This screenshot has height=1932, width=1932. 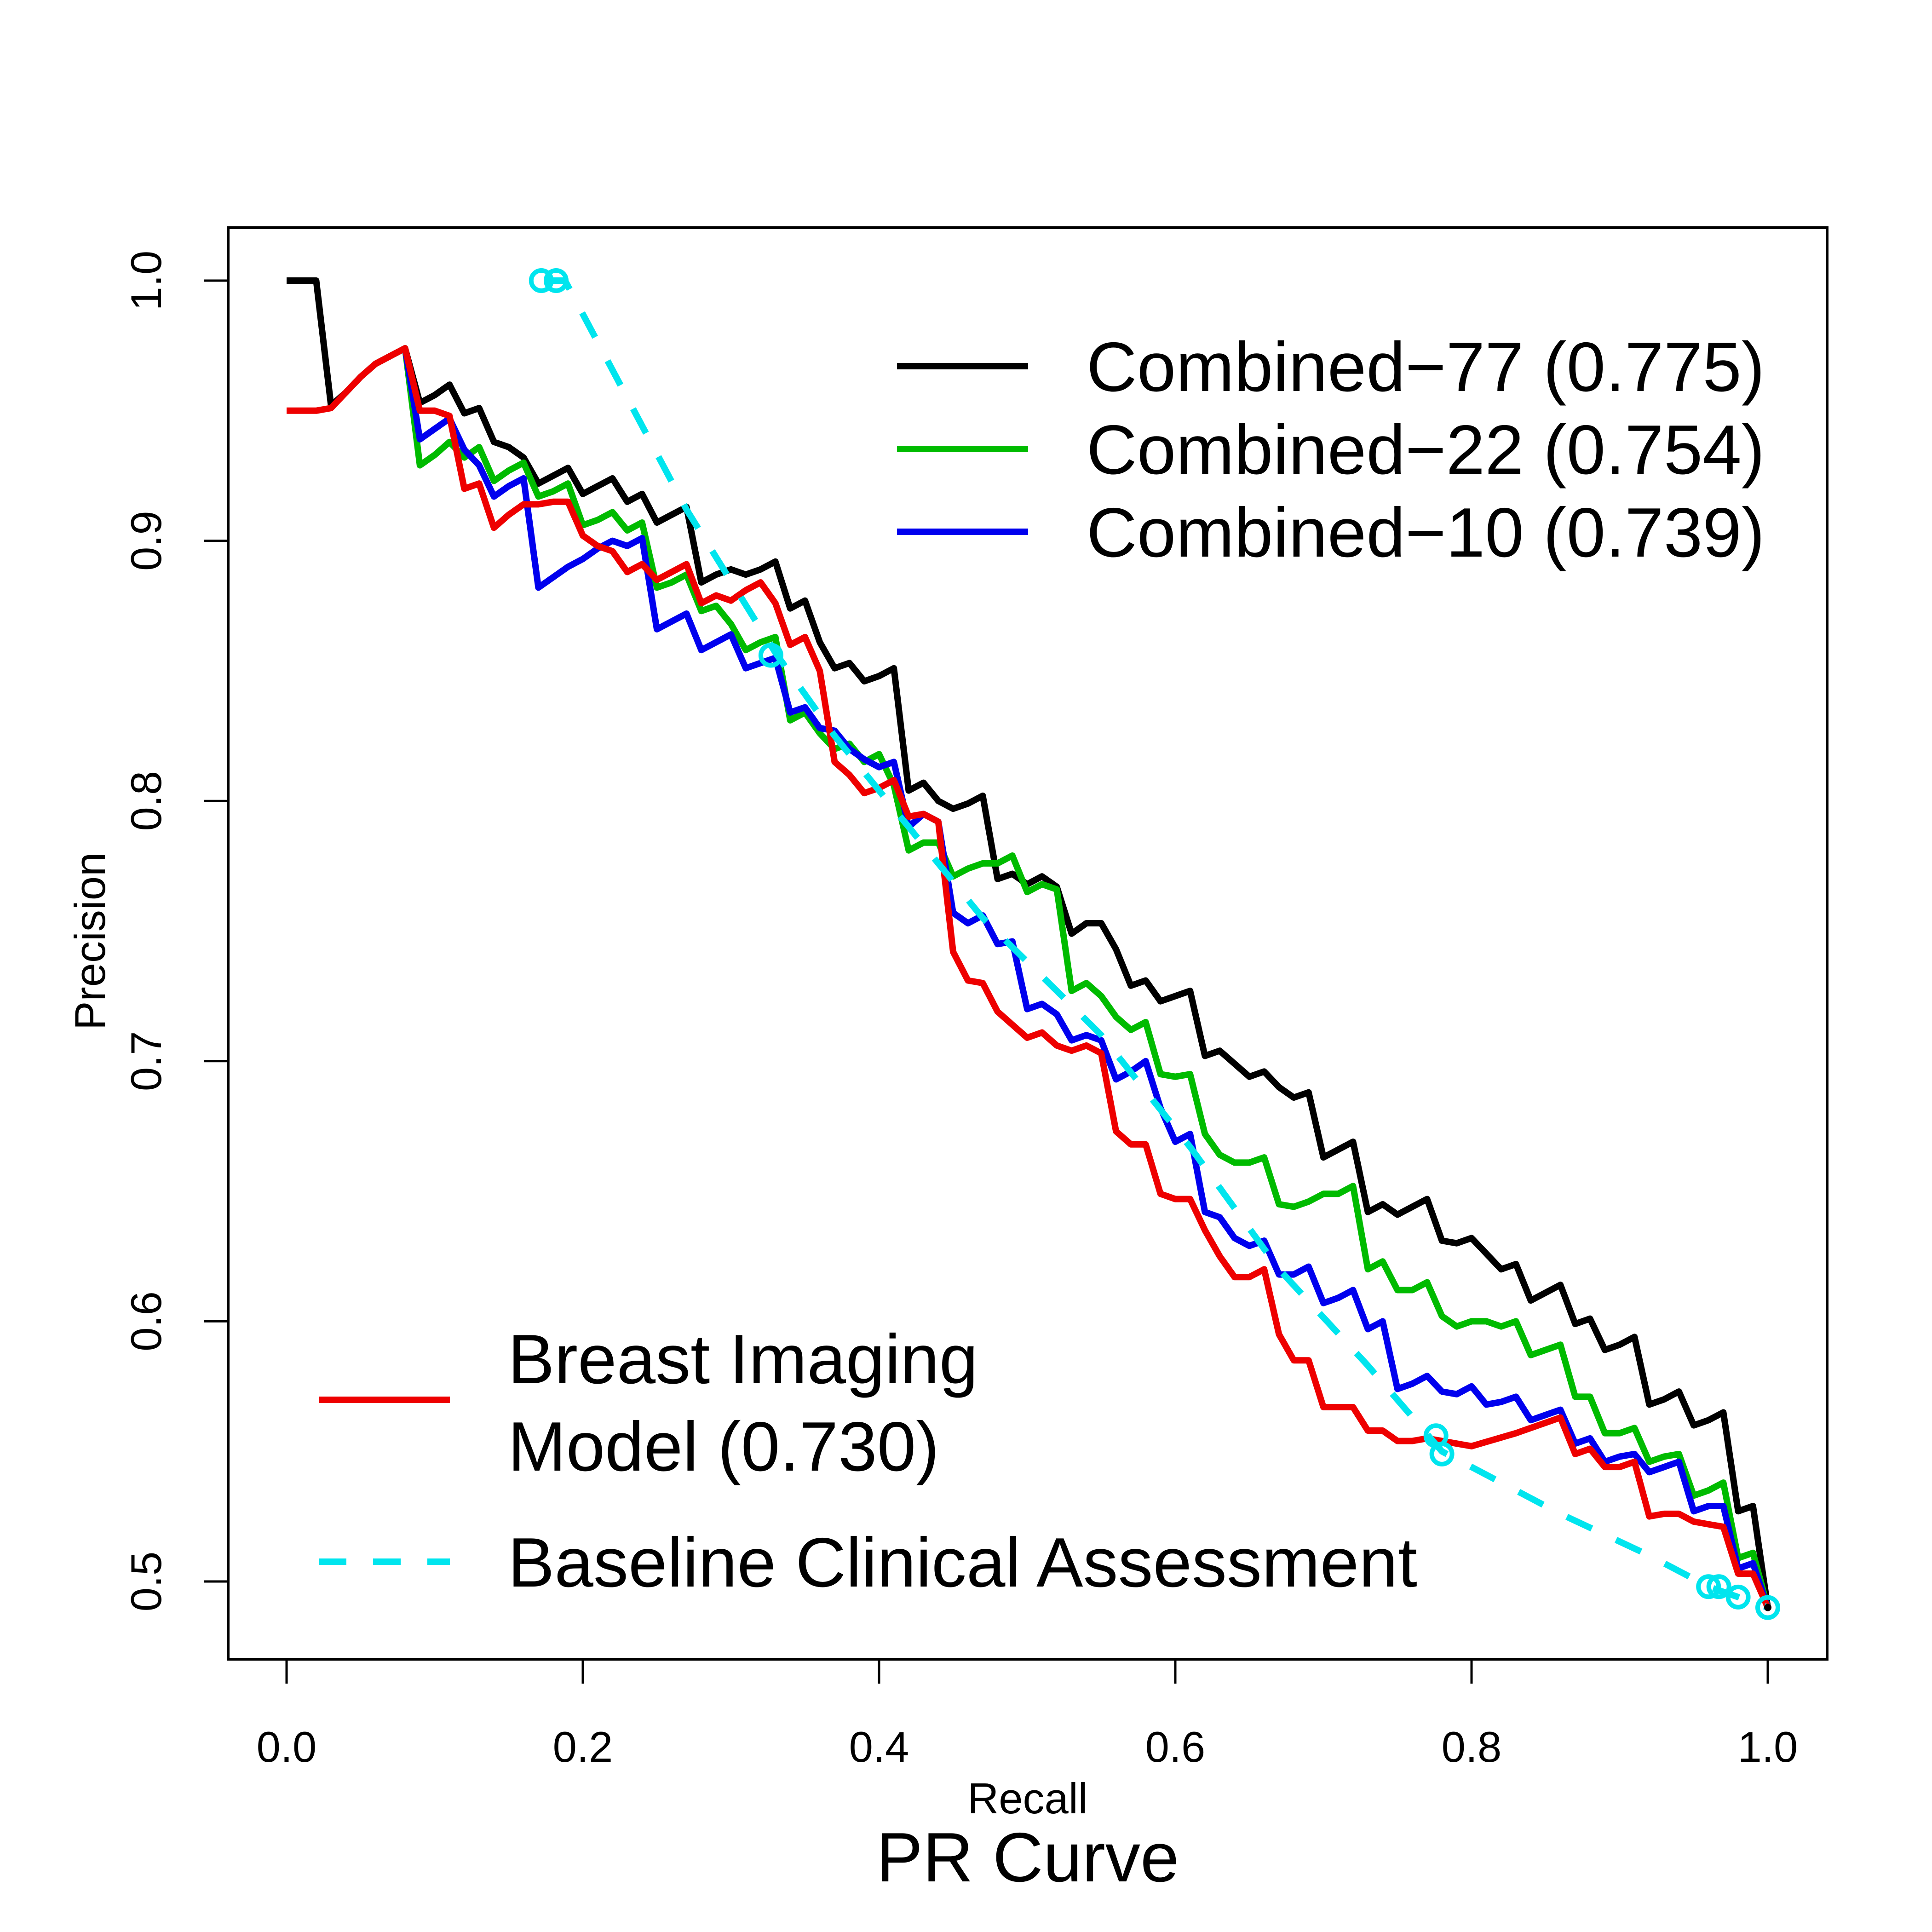 I want to click on x-tick-label: 0.8, so click(x=1472, y=1747).